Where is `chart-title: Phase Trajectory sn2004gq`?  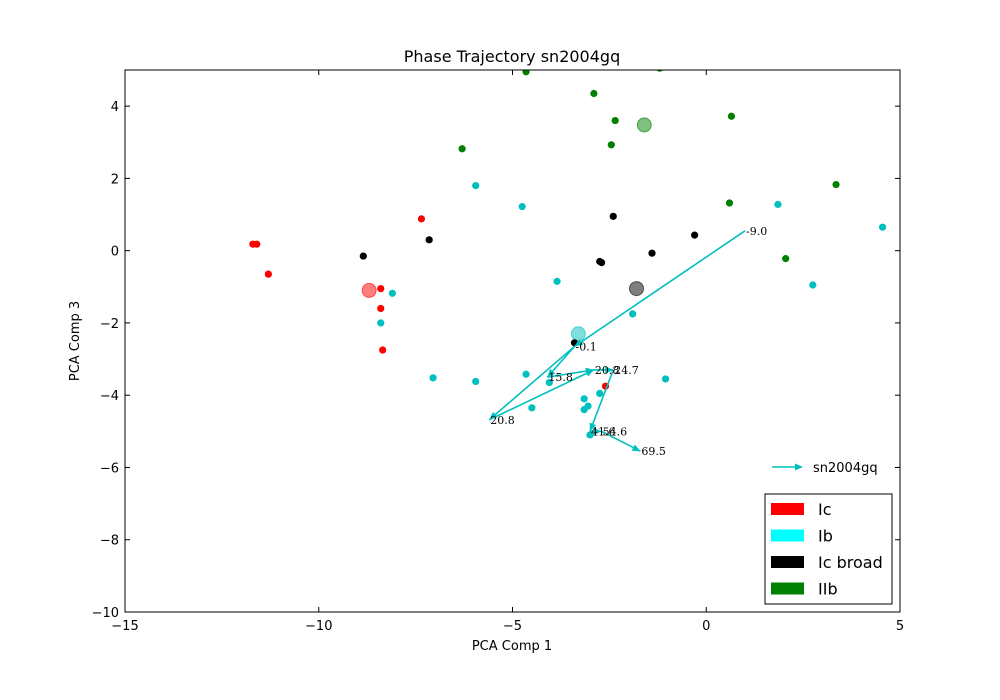
chart-title: Phase Trajectory sn2004gq is located at coordinates (512, 56).